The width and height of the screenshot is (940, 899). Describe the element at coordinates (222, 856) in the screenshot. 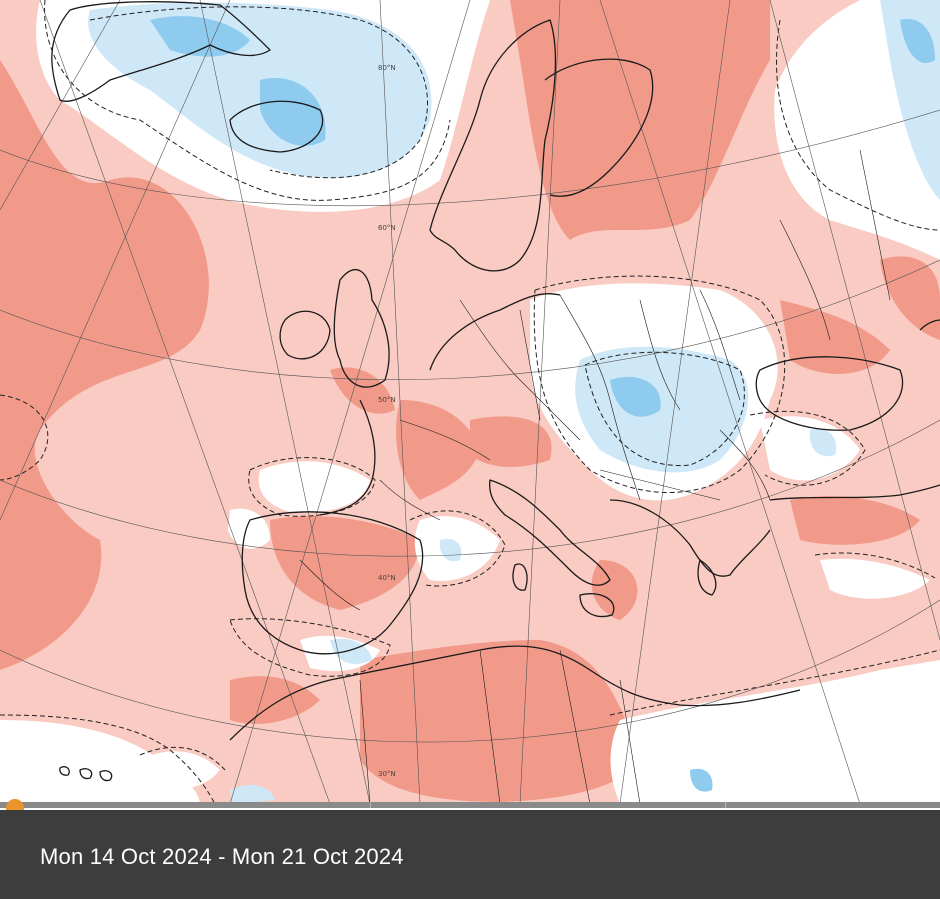

I see `date-range-label: Mon 14 Oct 2024 - Mon 21 Oct 2024` at that location.